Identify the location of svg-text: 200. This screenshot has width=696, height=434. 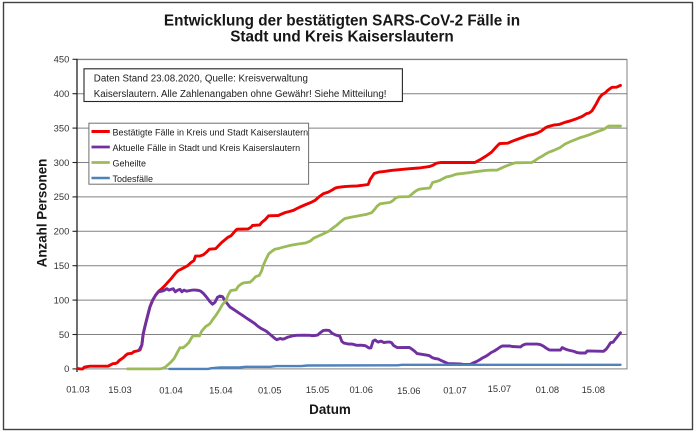
(62, 231).